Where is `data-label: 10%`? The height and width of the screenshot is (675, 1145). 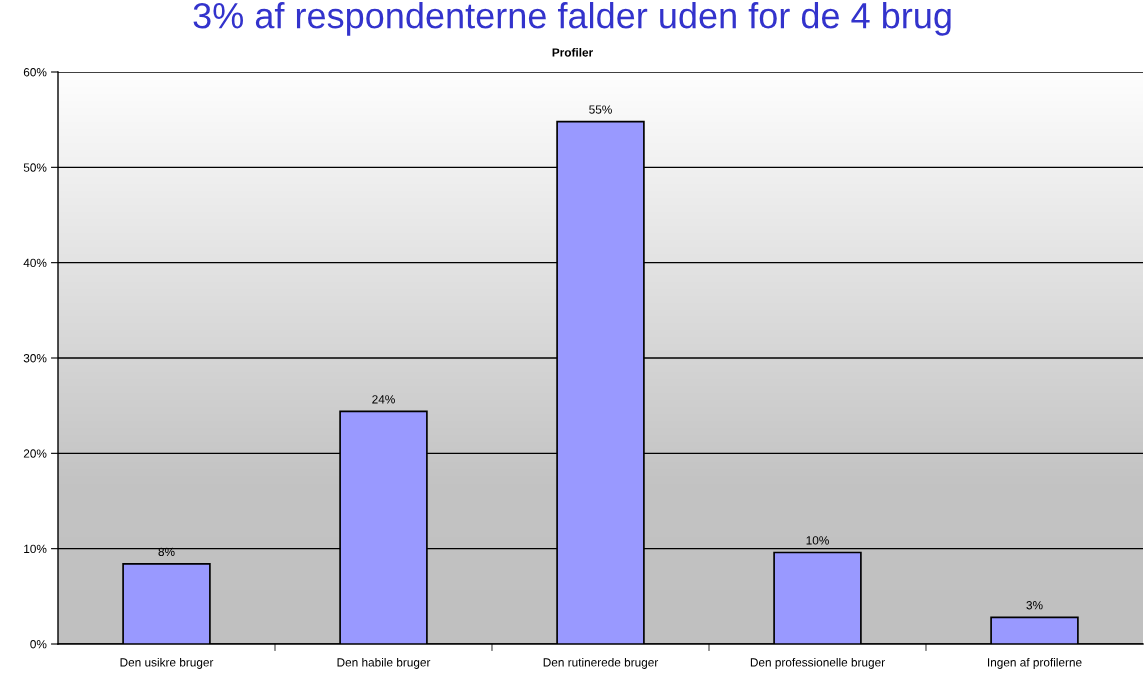
data-label: 10% is located at coordinates (817, 540).